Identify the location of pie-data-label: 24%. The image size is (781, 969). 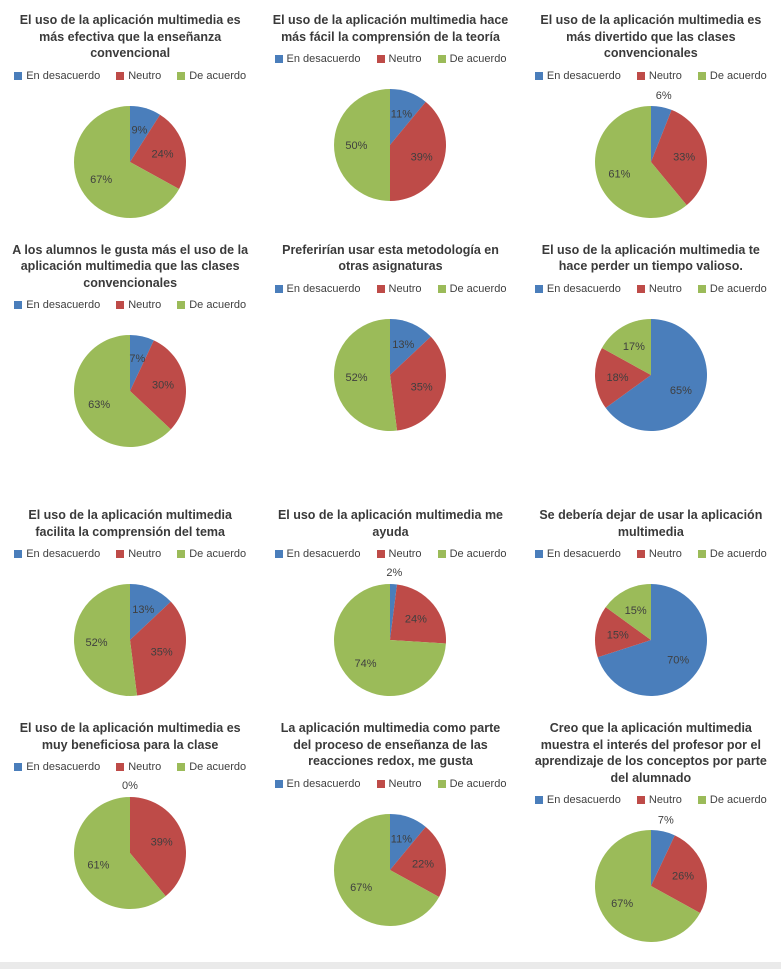
(163, 154).